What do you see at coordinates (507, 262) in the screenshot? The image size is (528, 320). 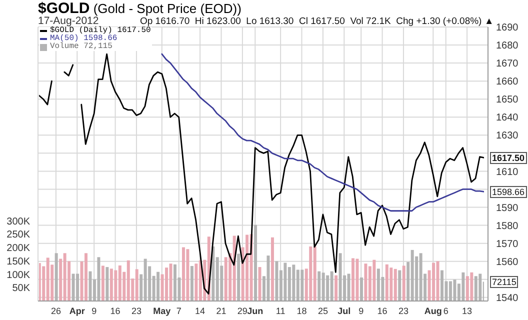 I see `y2-tick-label: 1560` at bounding box center [507, 262].